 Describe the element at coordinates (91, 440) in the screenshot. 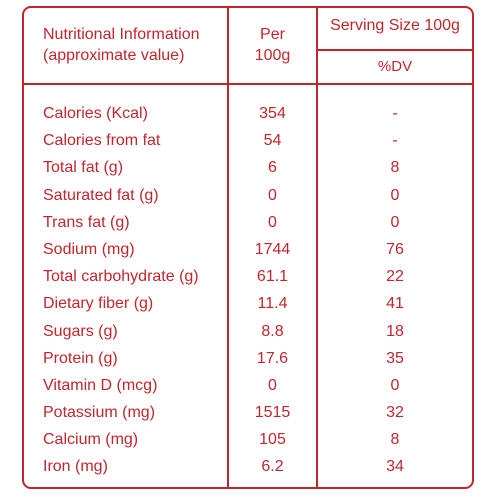

I see `nutrient-name: Calcium (mg)` at that location.